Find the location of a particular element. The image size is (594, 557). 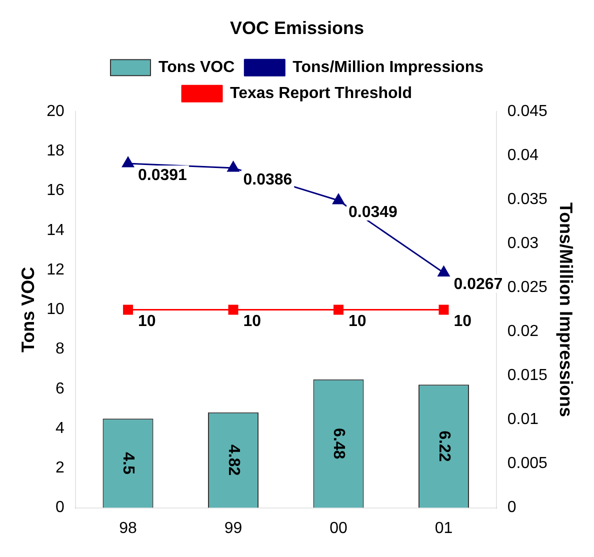

y-tick-label: 20 is located at coordinates (55, 111).